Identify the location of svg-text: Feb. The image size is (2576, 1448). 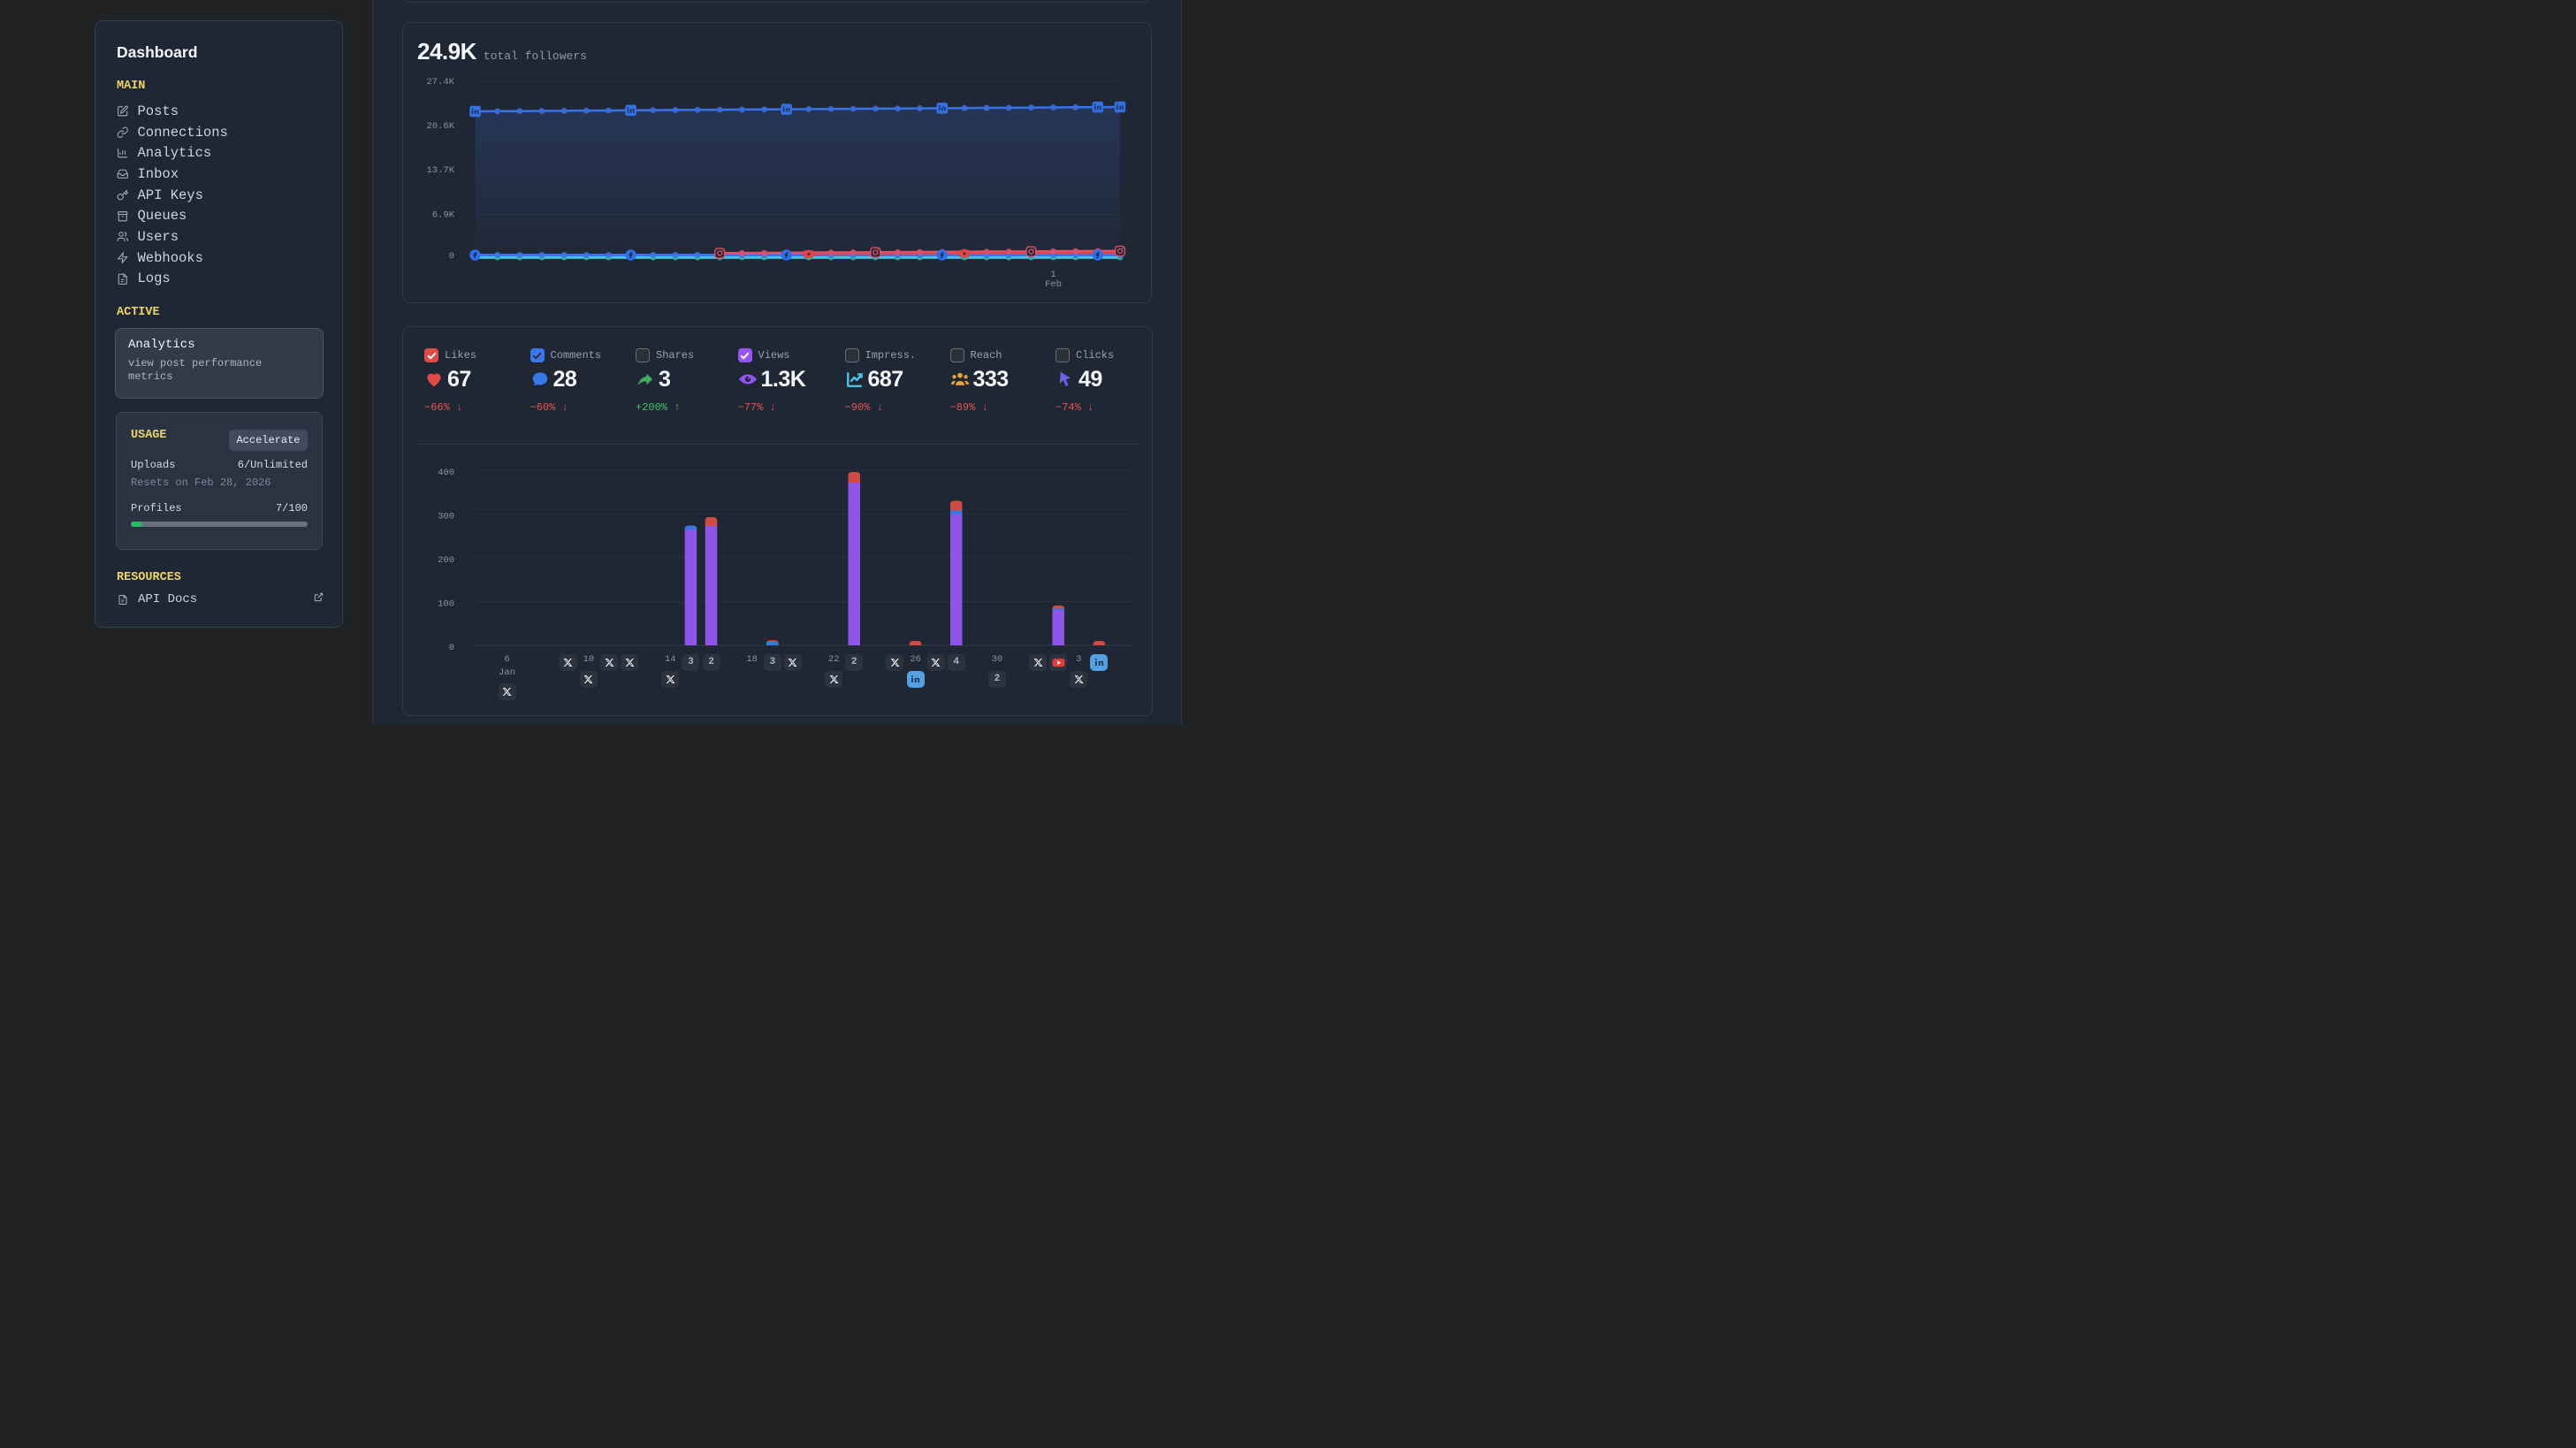
(1053, 284).